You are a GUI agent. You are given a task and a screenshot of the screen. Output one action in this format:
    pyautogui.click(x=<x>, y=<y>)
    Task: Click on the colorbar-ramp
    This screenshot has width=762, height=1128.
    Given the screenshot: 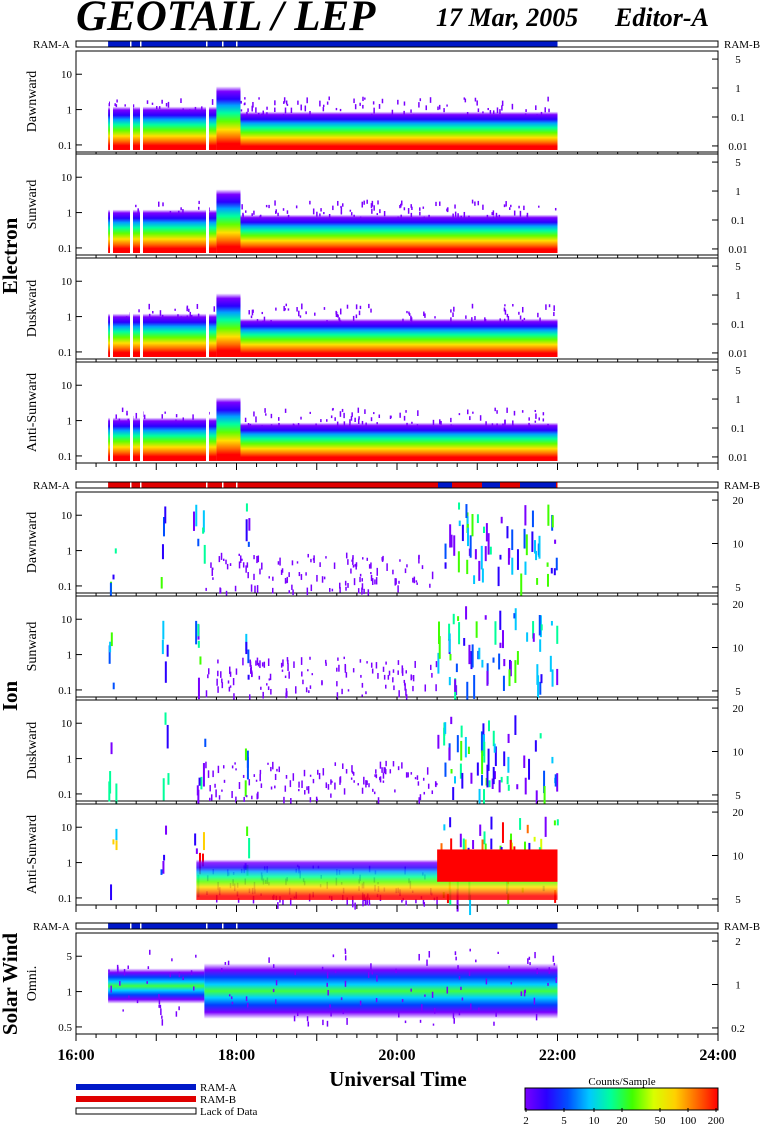 What is the action you would take?
    pyautogui.click(x=621, y=1099)
    